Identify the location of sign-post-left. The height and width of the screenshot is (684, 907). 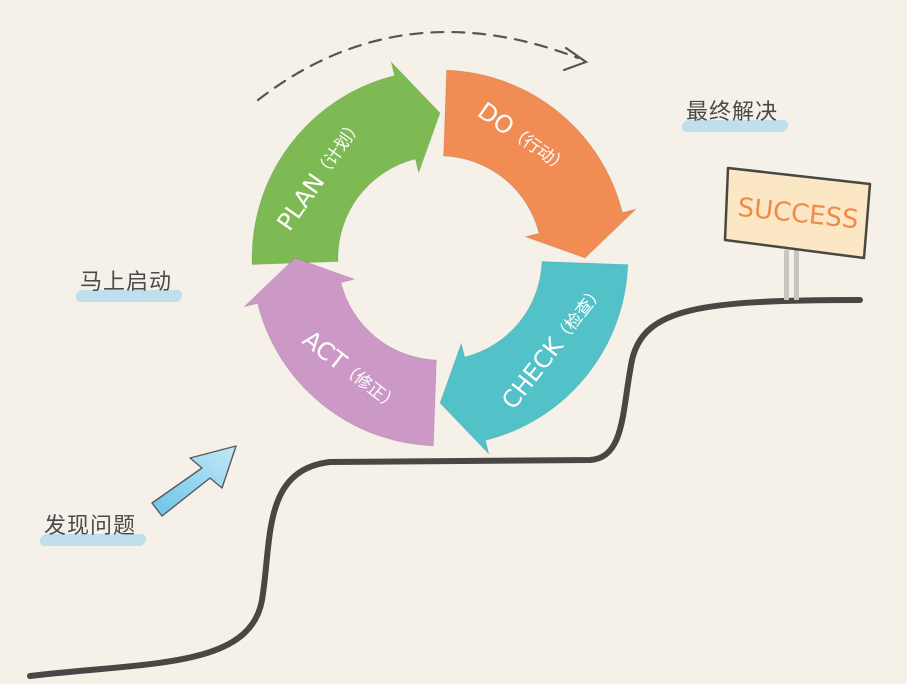
(786, 275).